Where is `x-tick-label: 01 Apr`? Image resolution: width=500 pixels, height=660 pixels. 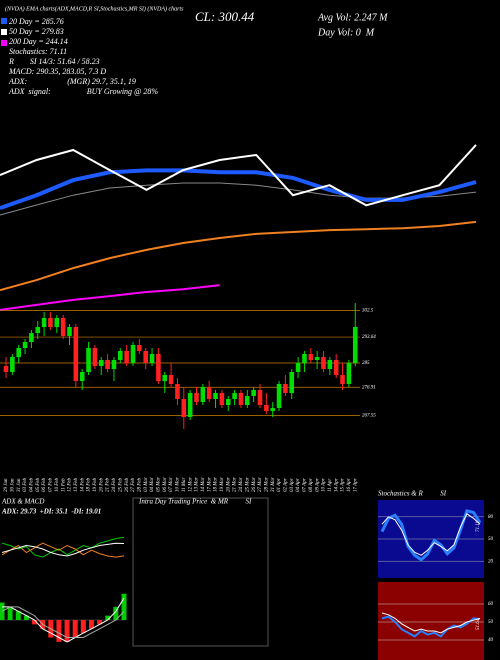
x-tick-label: 01 Apr is located at coordinates (279, 485).